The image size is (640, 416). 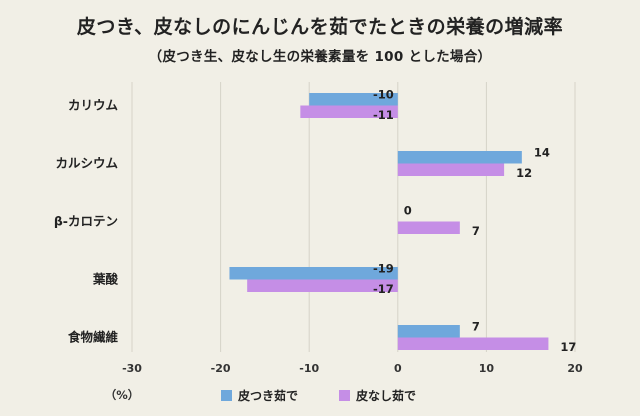 I want to click on x-tick-label: -30, so click(x=132, y=368).